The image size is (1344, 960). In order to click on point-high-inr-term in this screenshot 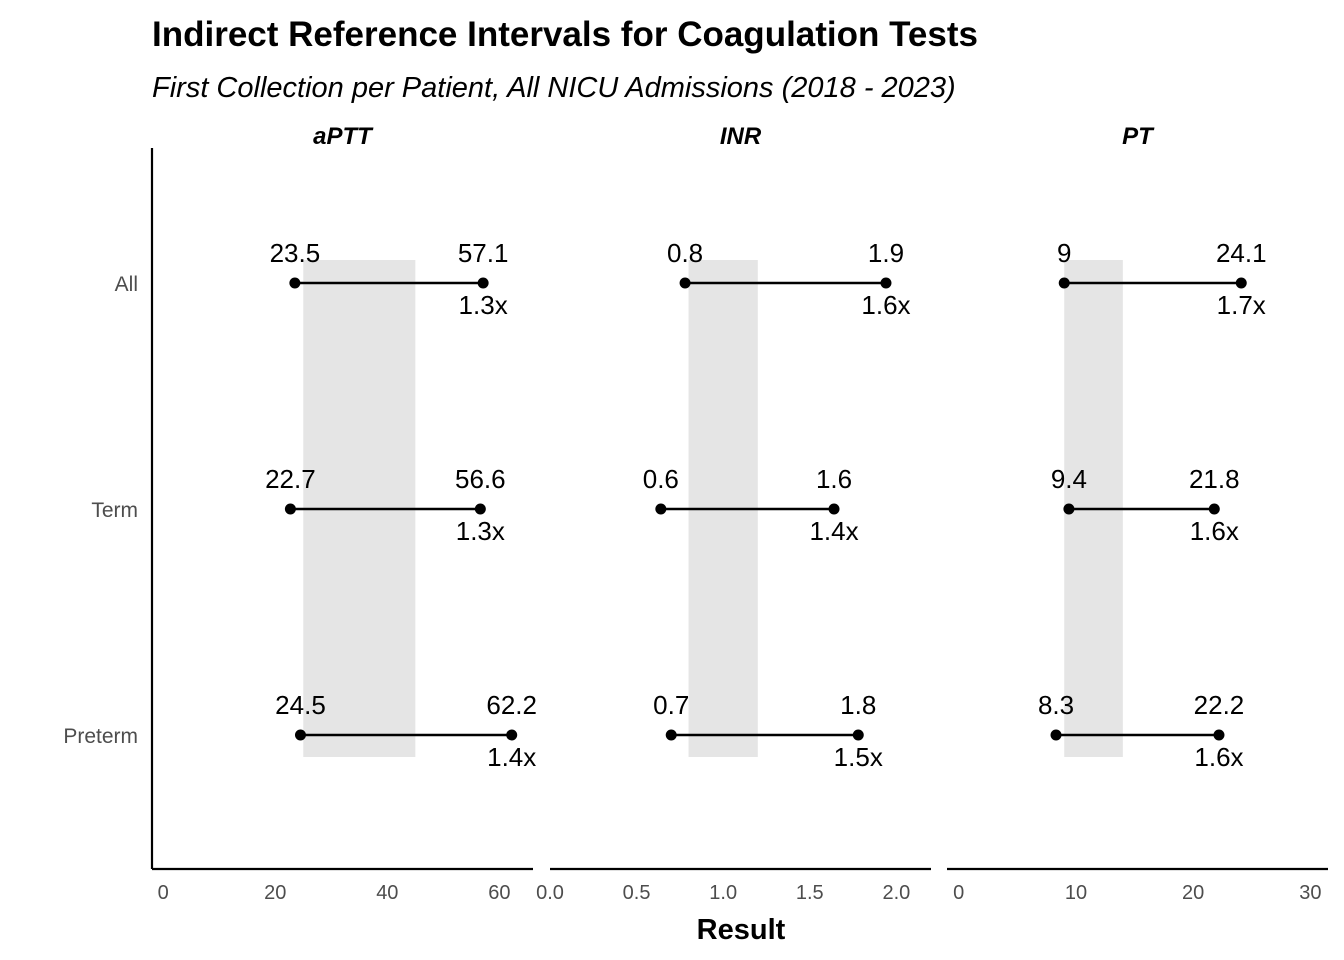, I will do `click(834, 509)`.